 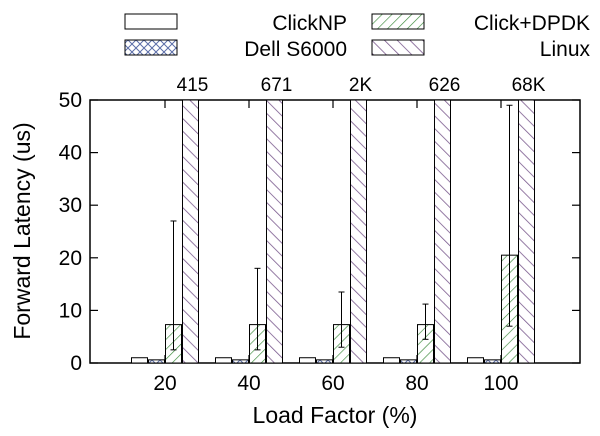 I want to click on y-tick-label: 0, so click(x=76, y=363).